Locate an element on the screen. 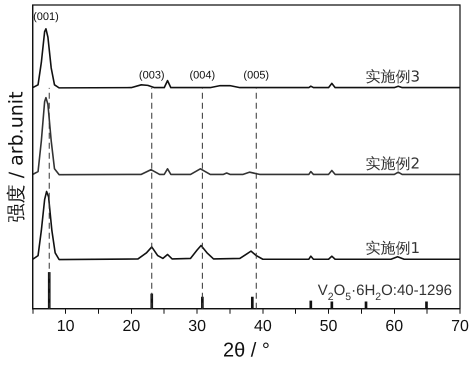  x-tick-label: 20 is located at coordinates (131, 326).